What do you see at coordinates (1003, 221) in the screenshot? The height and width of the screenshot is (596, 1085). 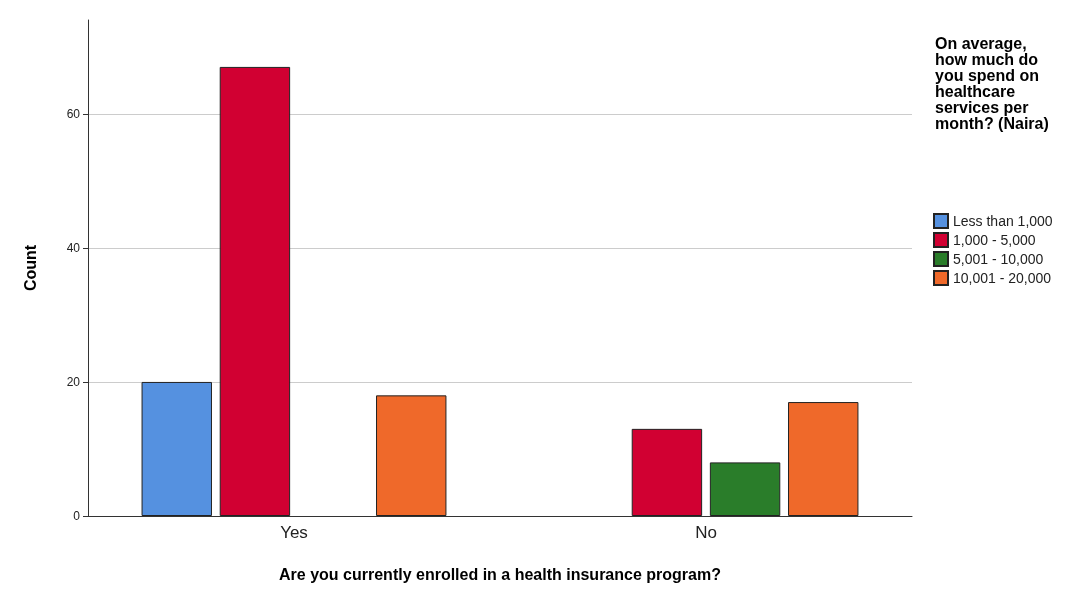 I see `legend-label: Less than 1,000` at bounding box center [1003, 221].